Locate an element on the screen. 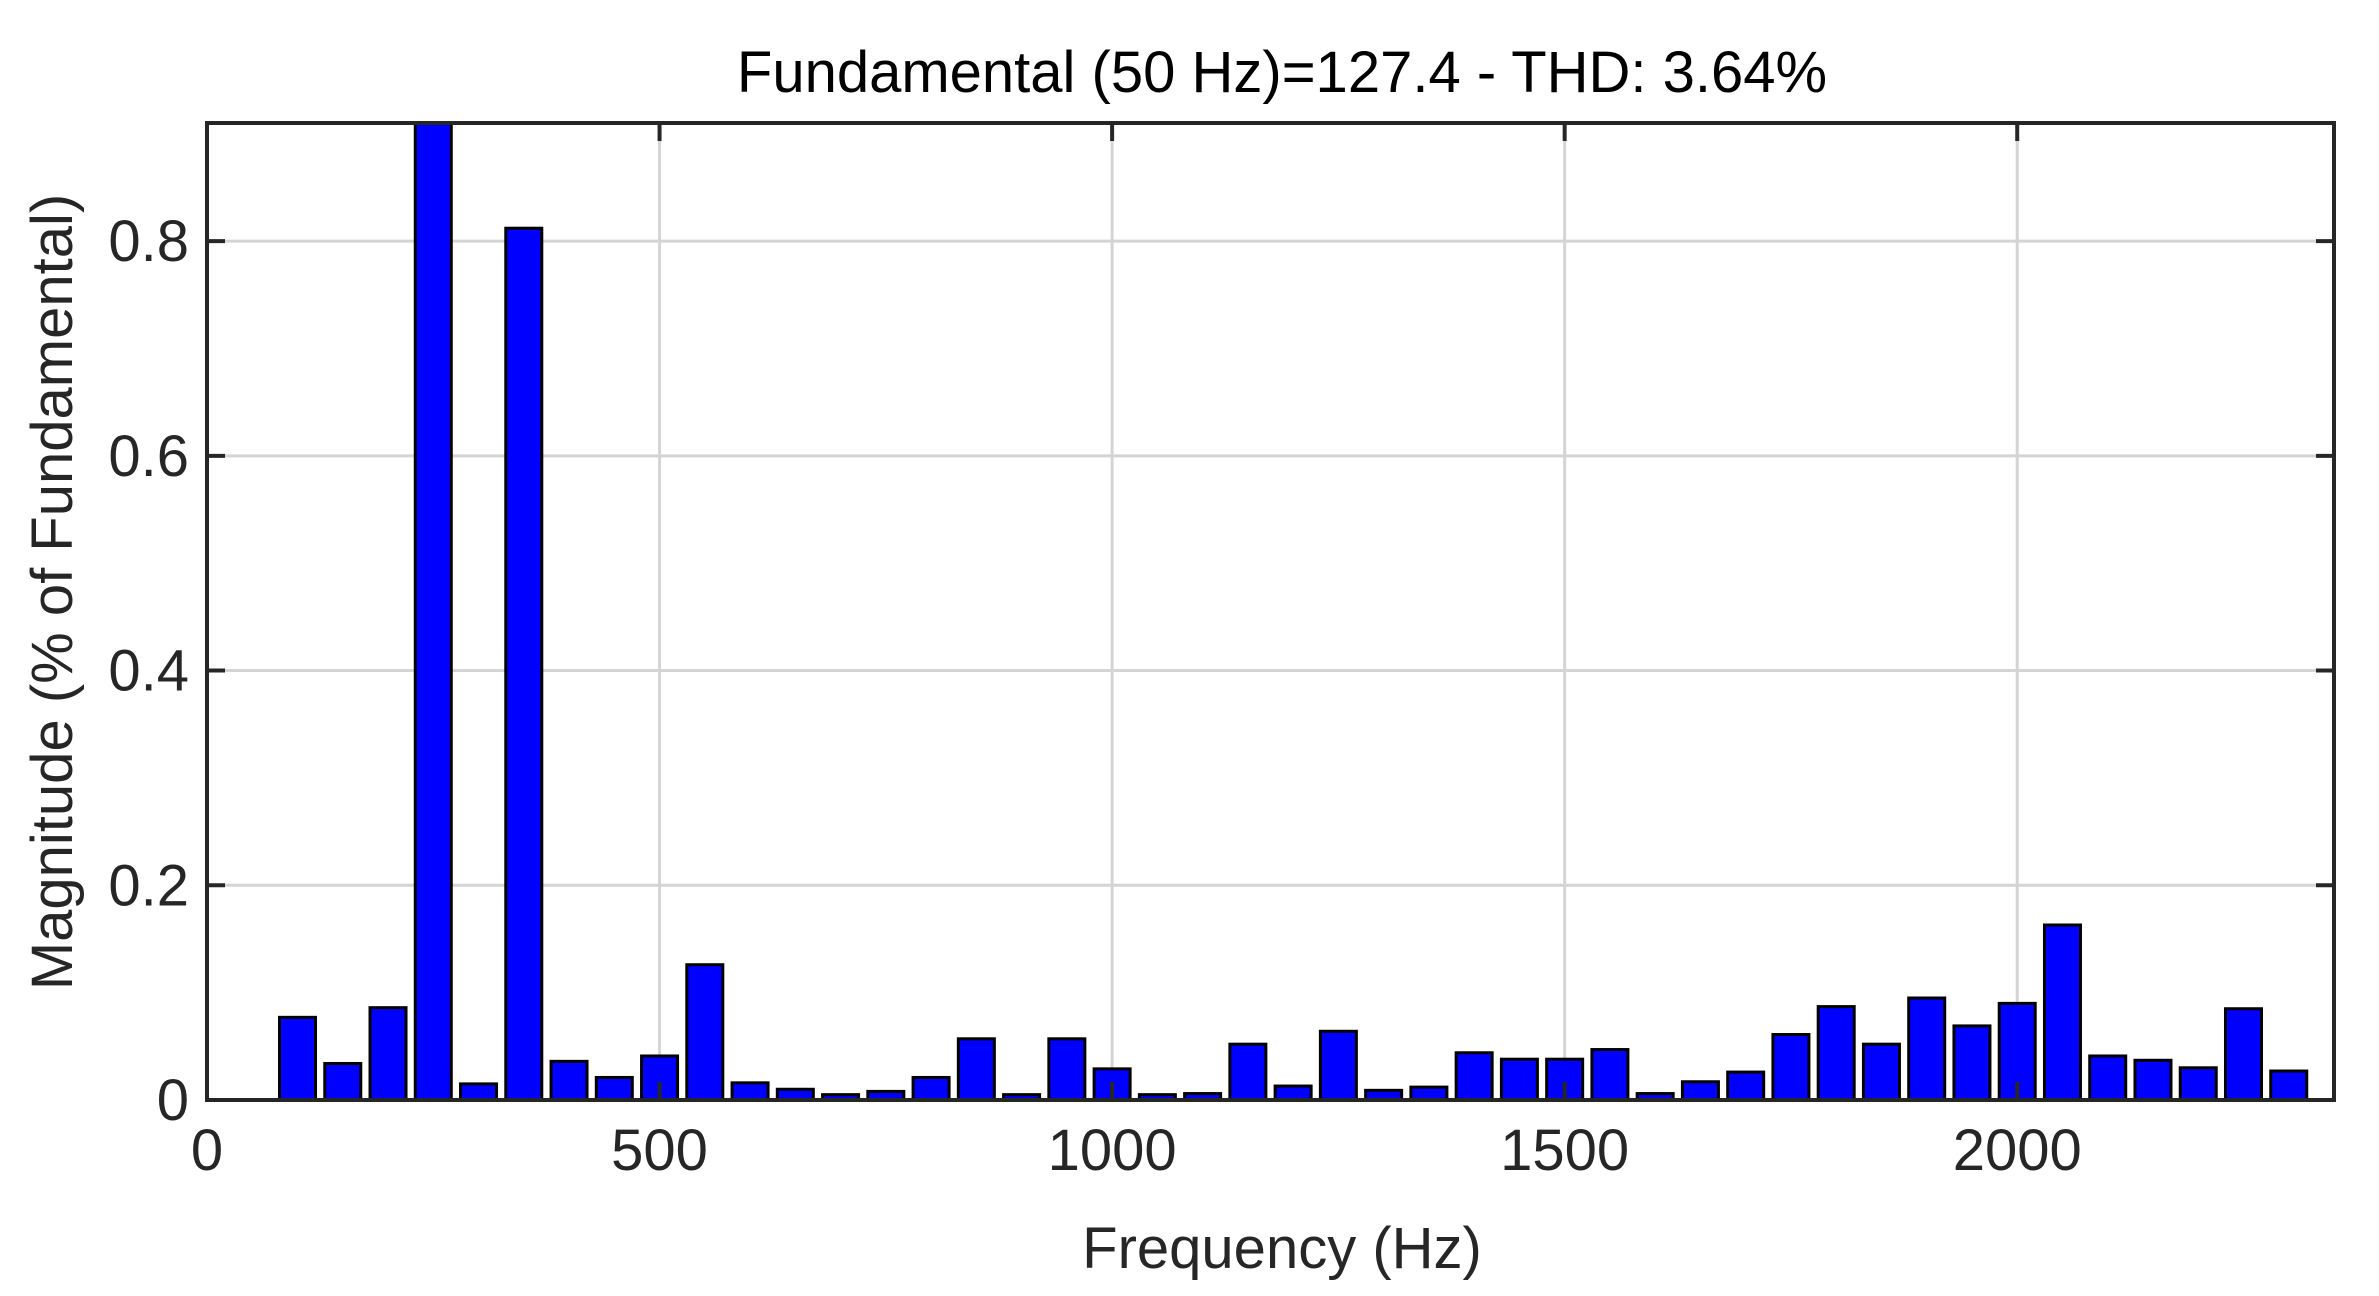  bar-harmonic-1200hz is located at coordinates (1293, 1093).